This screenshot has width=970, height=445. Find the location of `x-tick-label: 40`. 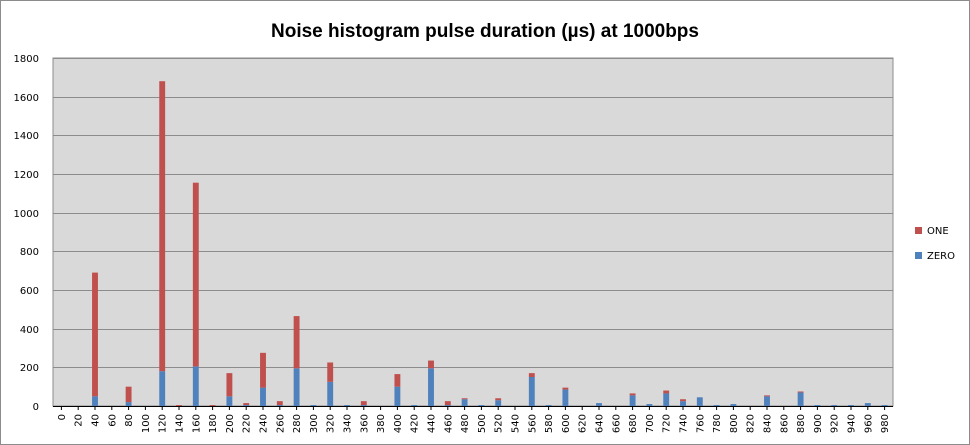

x-tick-label: 40 is located at coordinates (96, 420).